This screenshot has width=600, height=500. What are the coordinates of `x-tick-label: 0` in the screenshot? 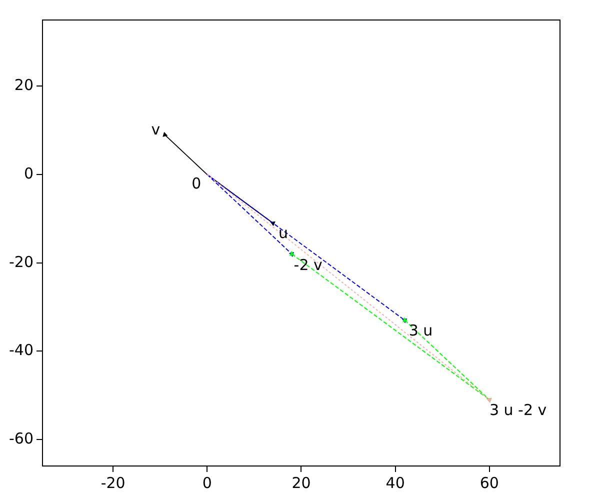 It's located at (207, 483).